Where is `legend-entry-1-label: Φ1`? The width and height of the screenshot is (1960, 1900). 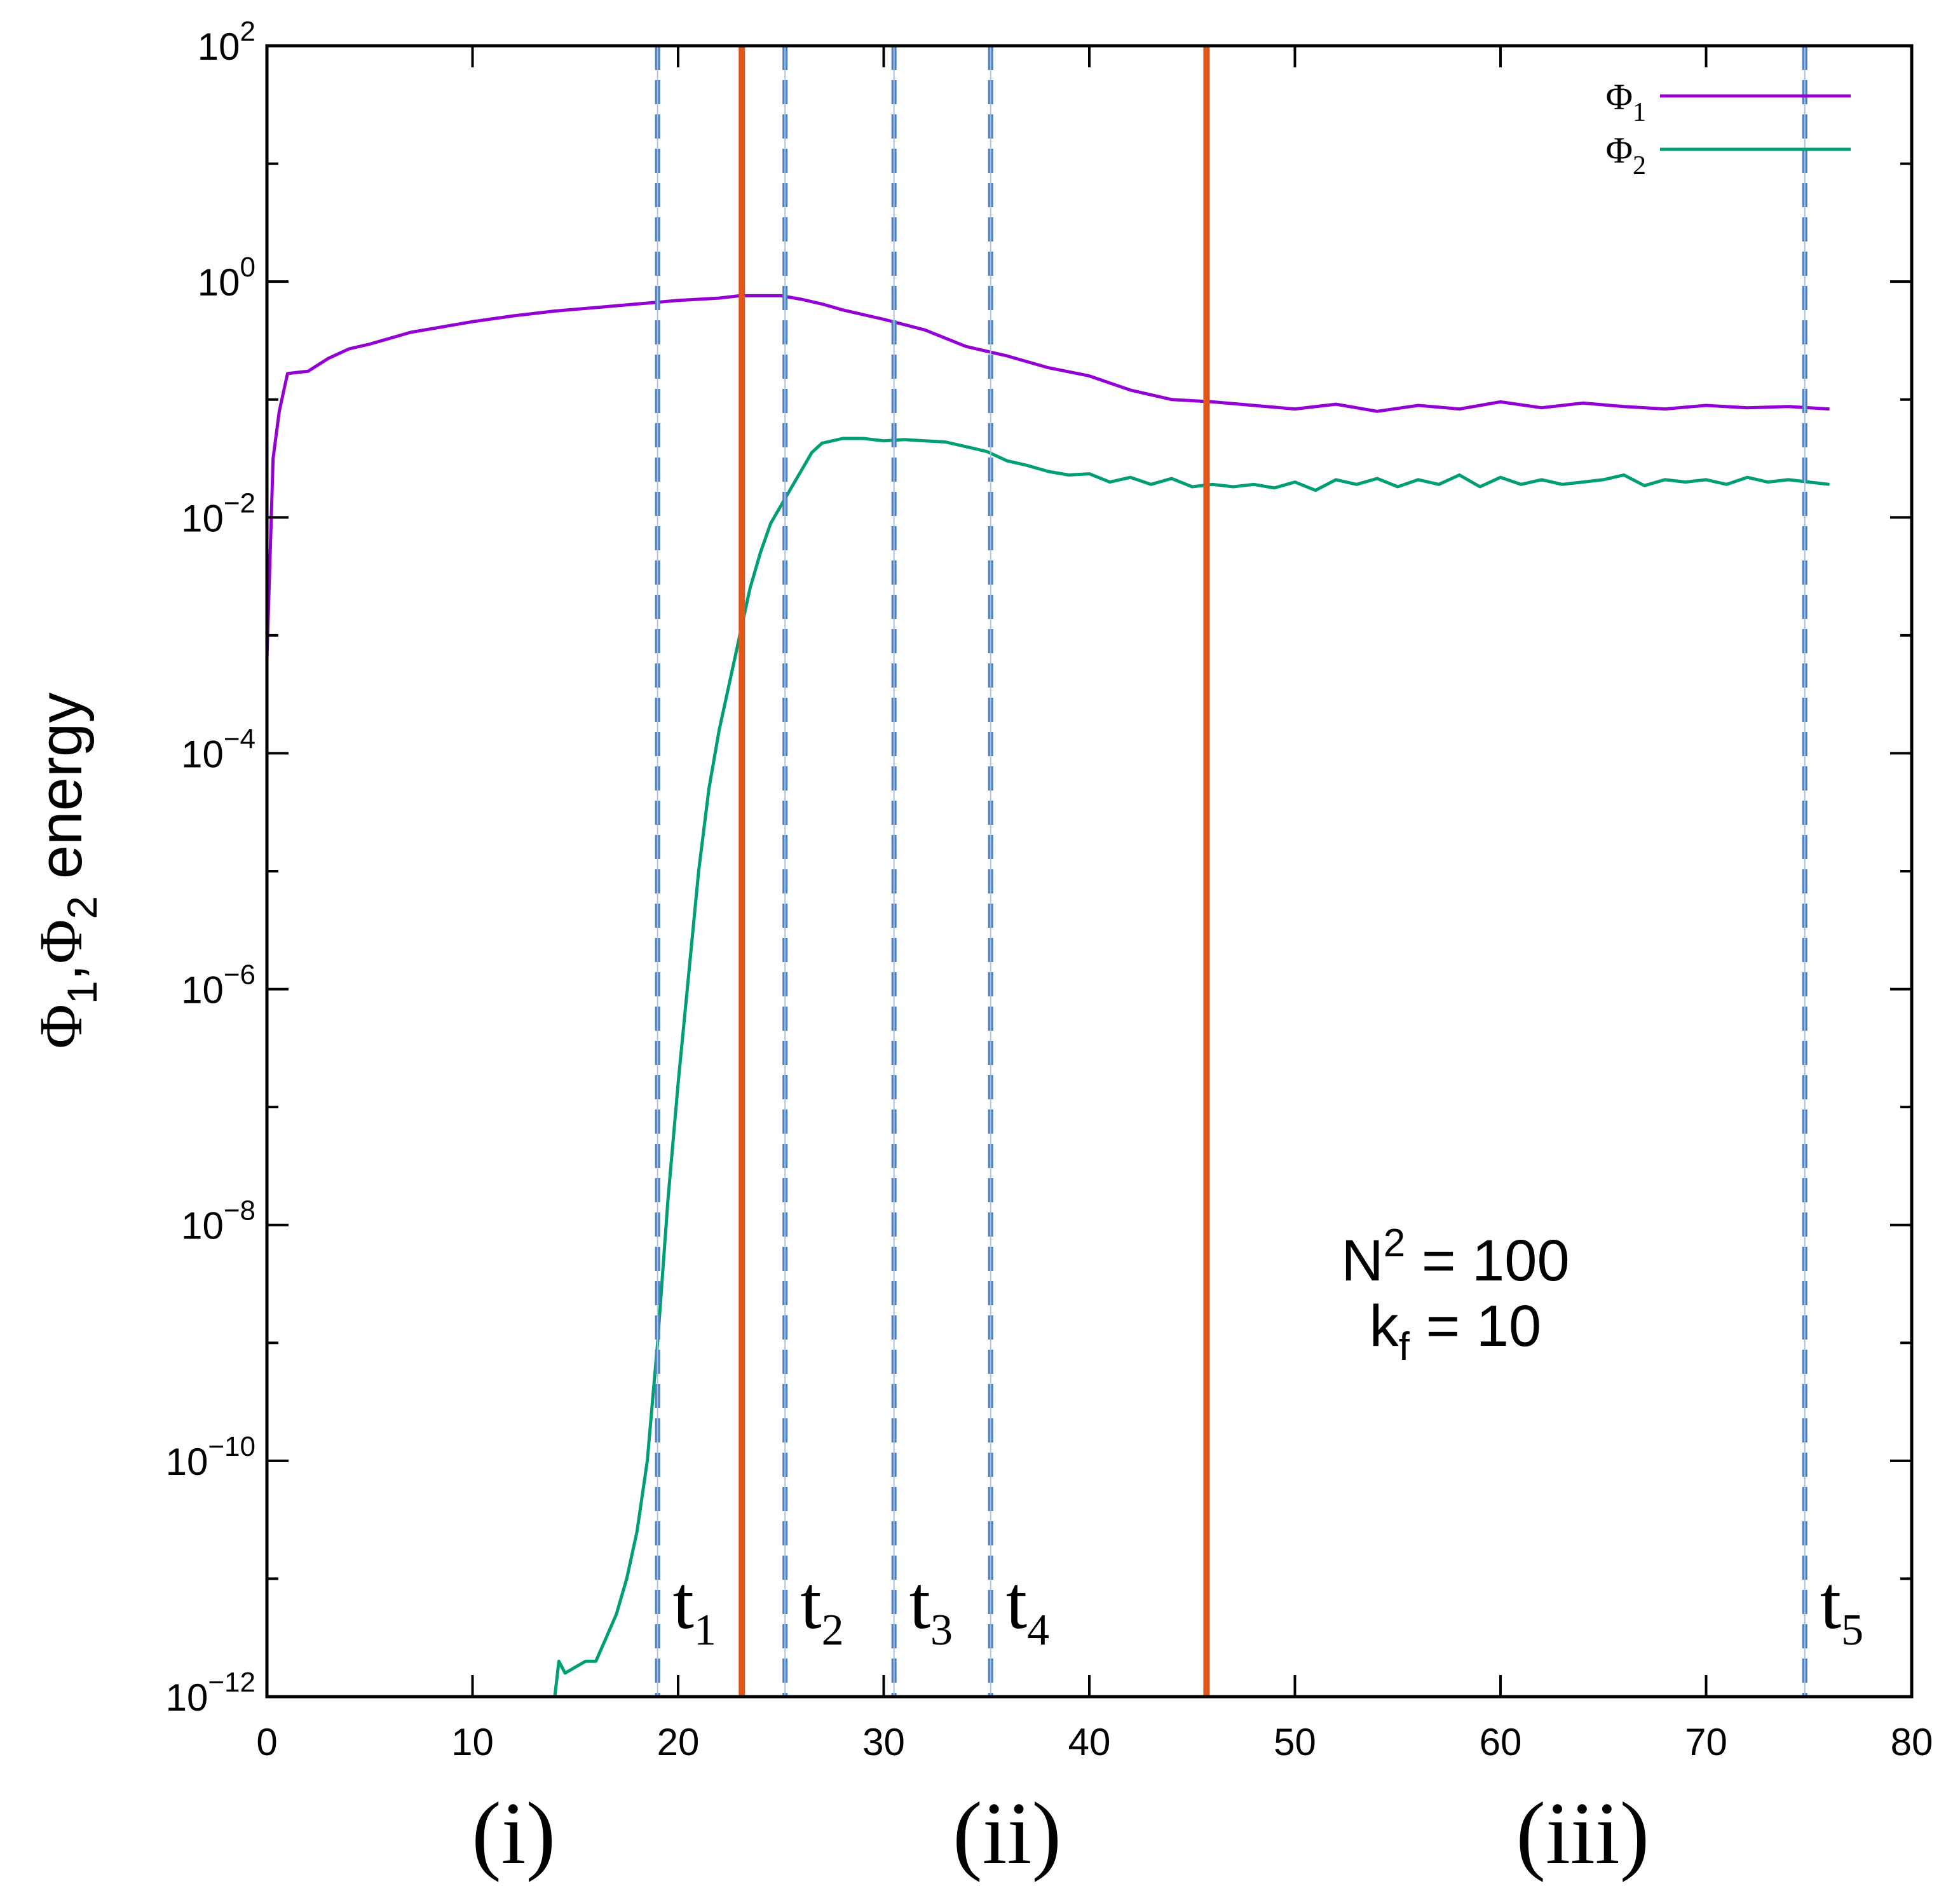
legend-entry-1-label: Φ1 is located at coordinates (1626, 101).